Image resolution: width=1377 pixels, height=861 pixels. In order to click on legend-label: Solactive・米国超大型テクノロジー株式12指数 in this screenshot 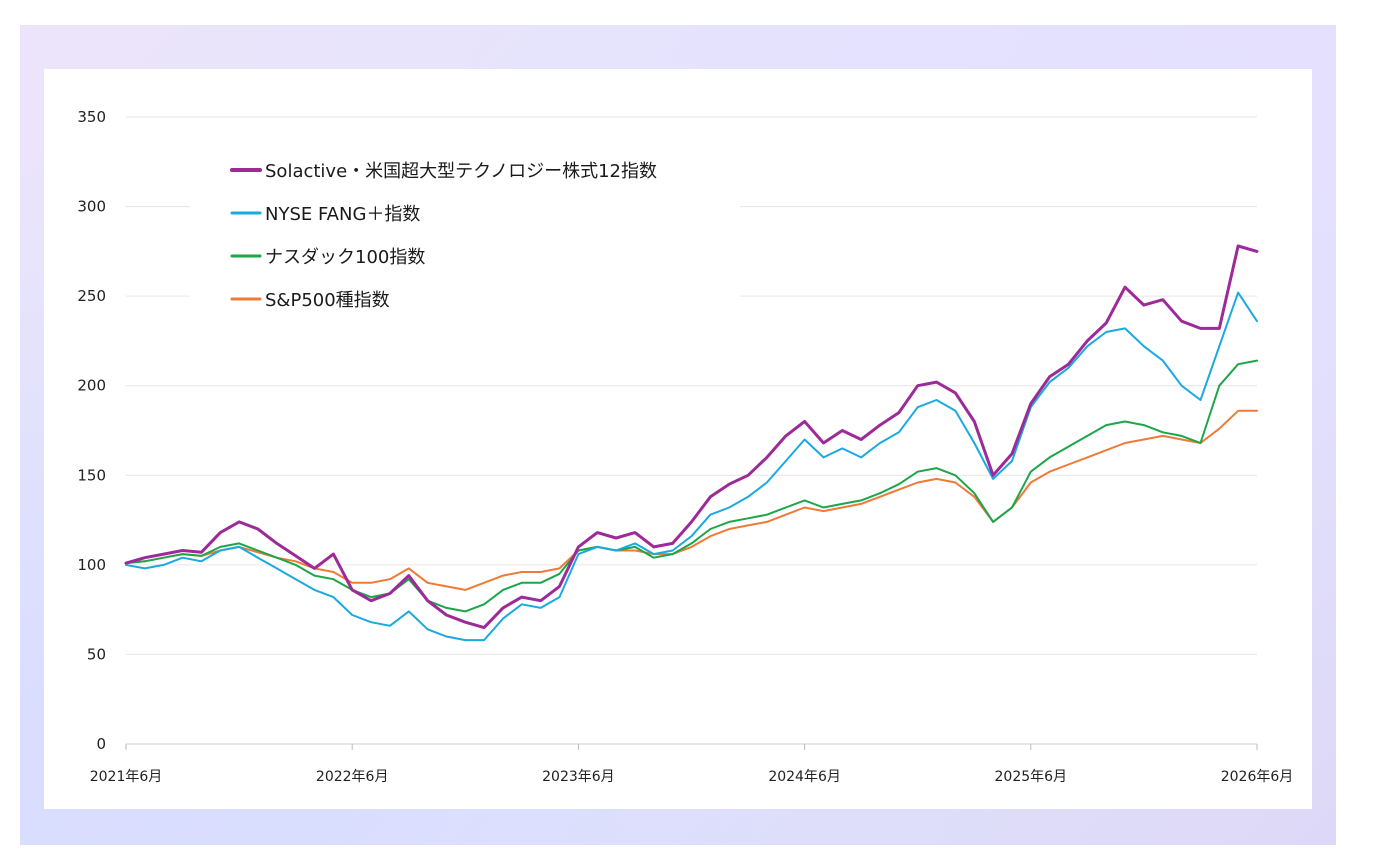, I will do `click(461, 171)`.